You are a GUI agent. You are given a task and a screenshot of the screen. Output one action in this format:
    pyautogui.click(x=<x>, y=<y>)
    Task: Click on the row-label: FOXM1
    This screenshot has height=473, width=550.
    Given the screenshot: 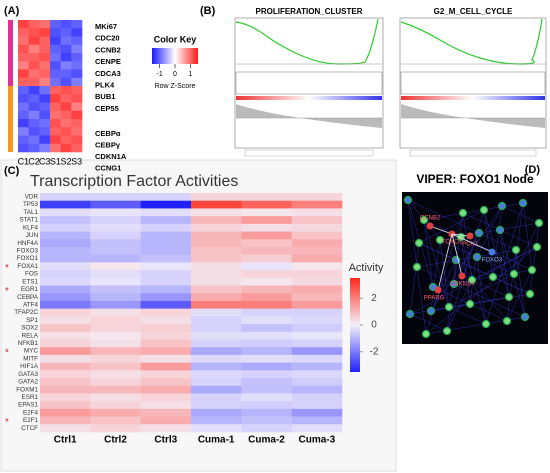 What is the action you would take?
    pyautogui.click(x=27, y=389)
    